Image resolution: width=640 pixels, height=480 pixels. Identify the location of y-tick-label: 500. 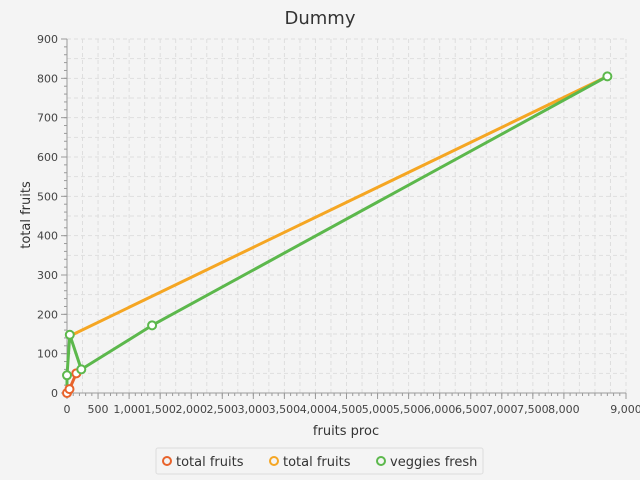
(47, 196).